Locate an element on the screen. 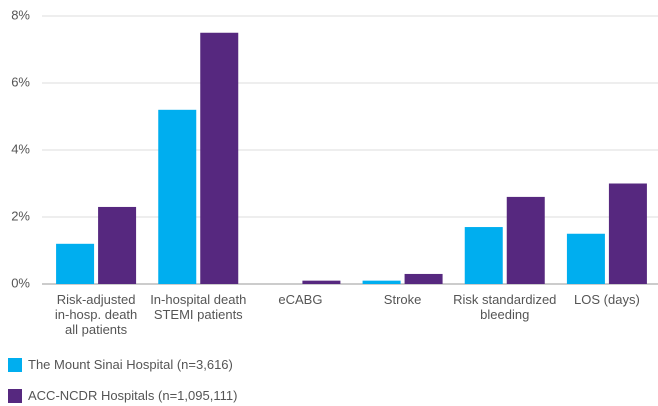 The height and width of the screenshot is (406, 658). y-tick-label: 0% is located at coordinates (20, 282).